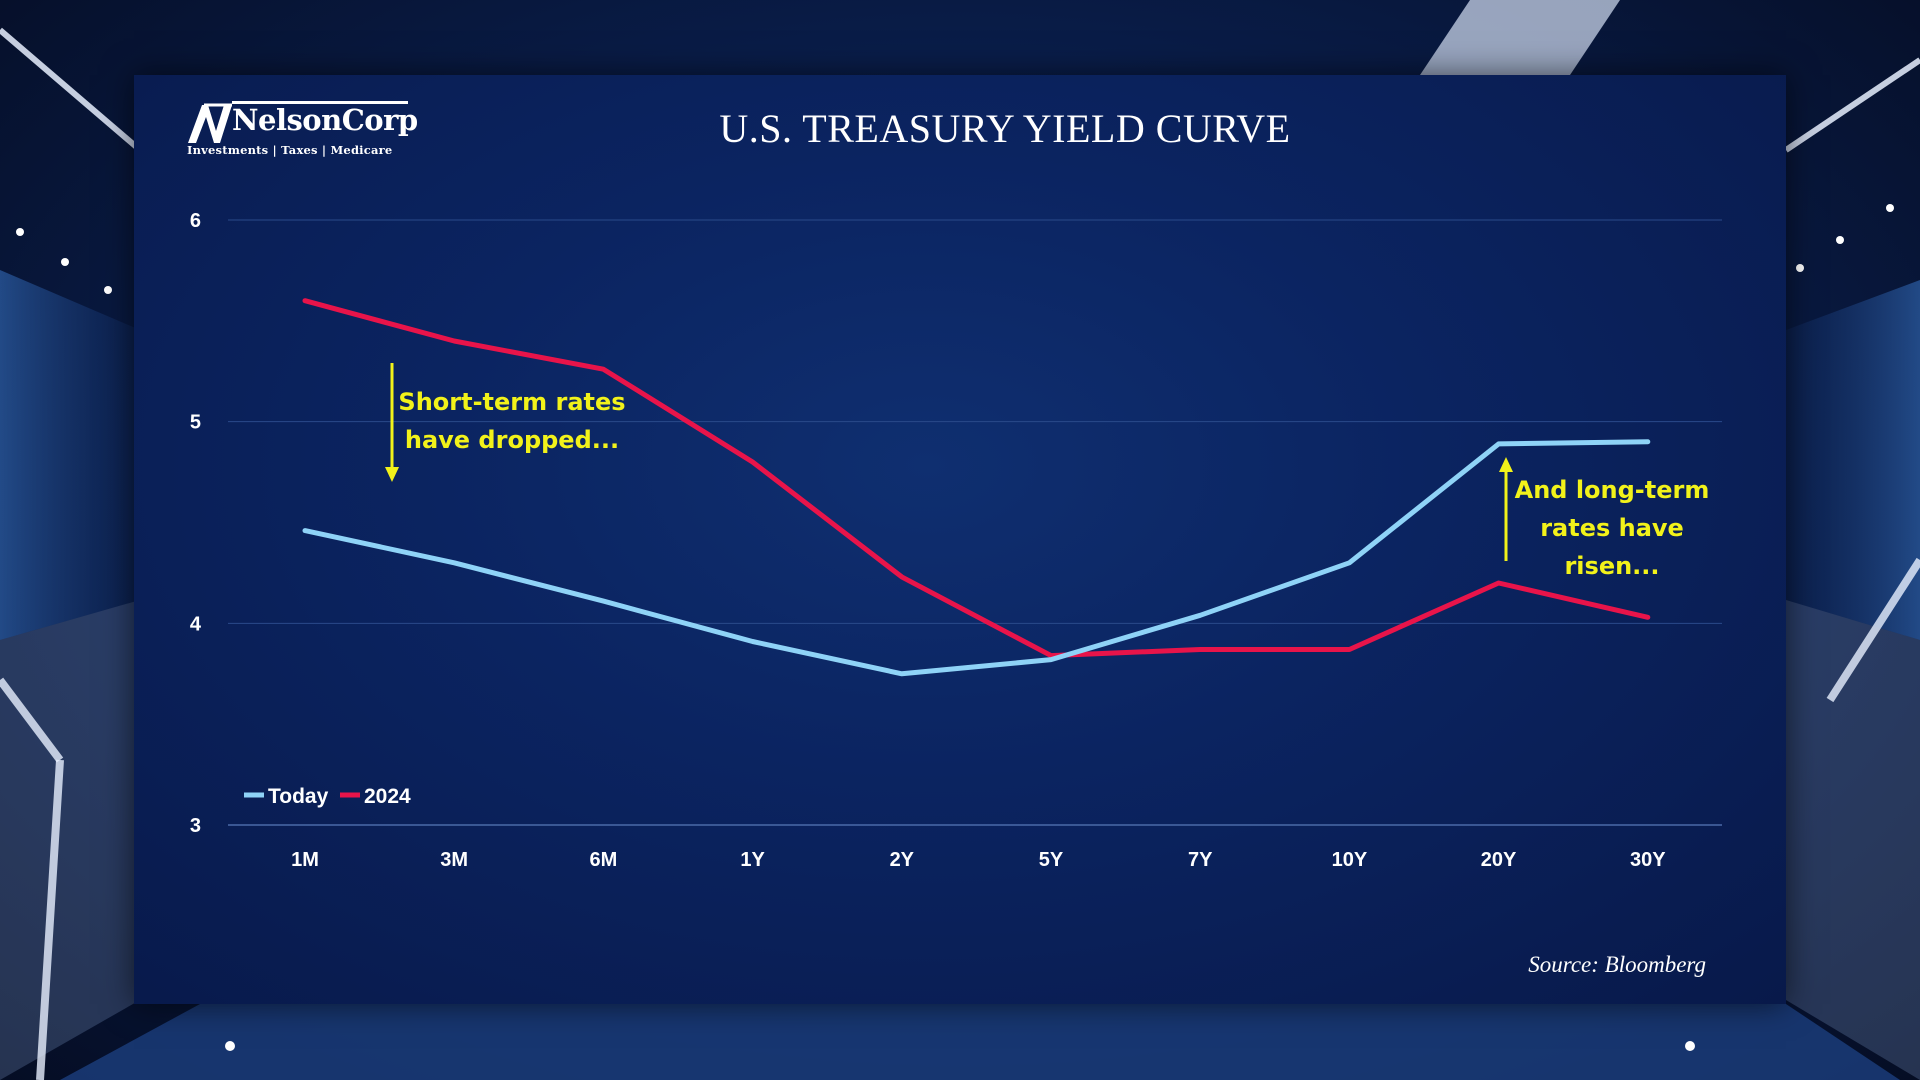  I want to click on x-tick-label: 3M, so click(454, 860).